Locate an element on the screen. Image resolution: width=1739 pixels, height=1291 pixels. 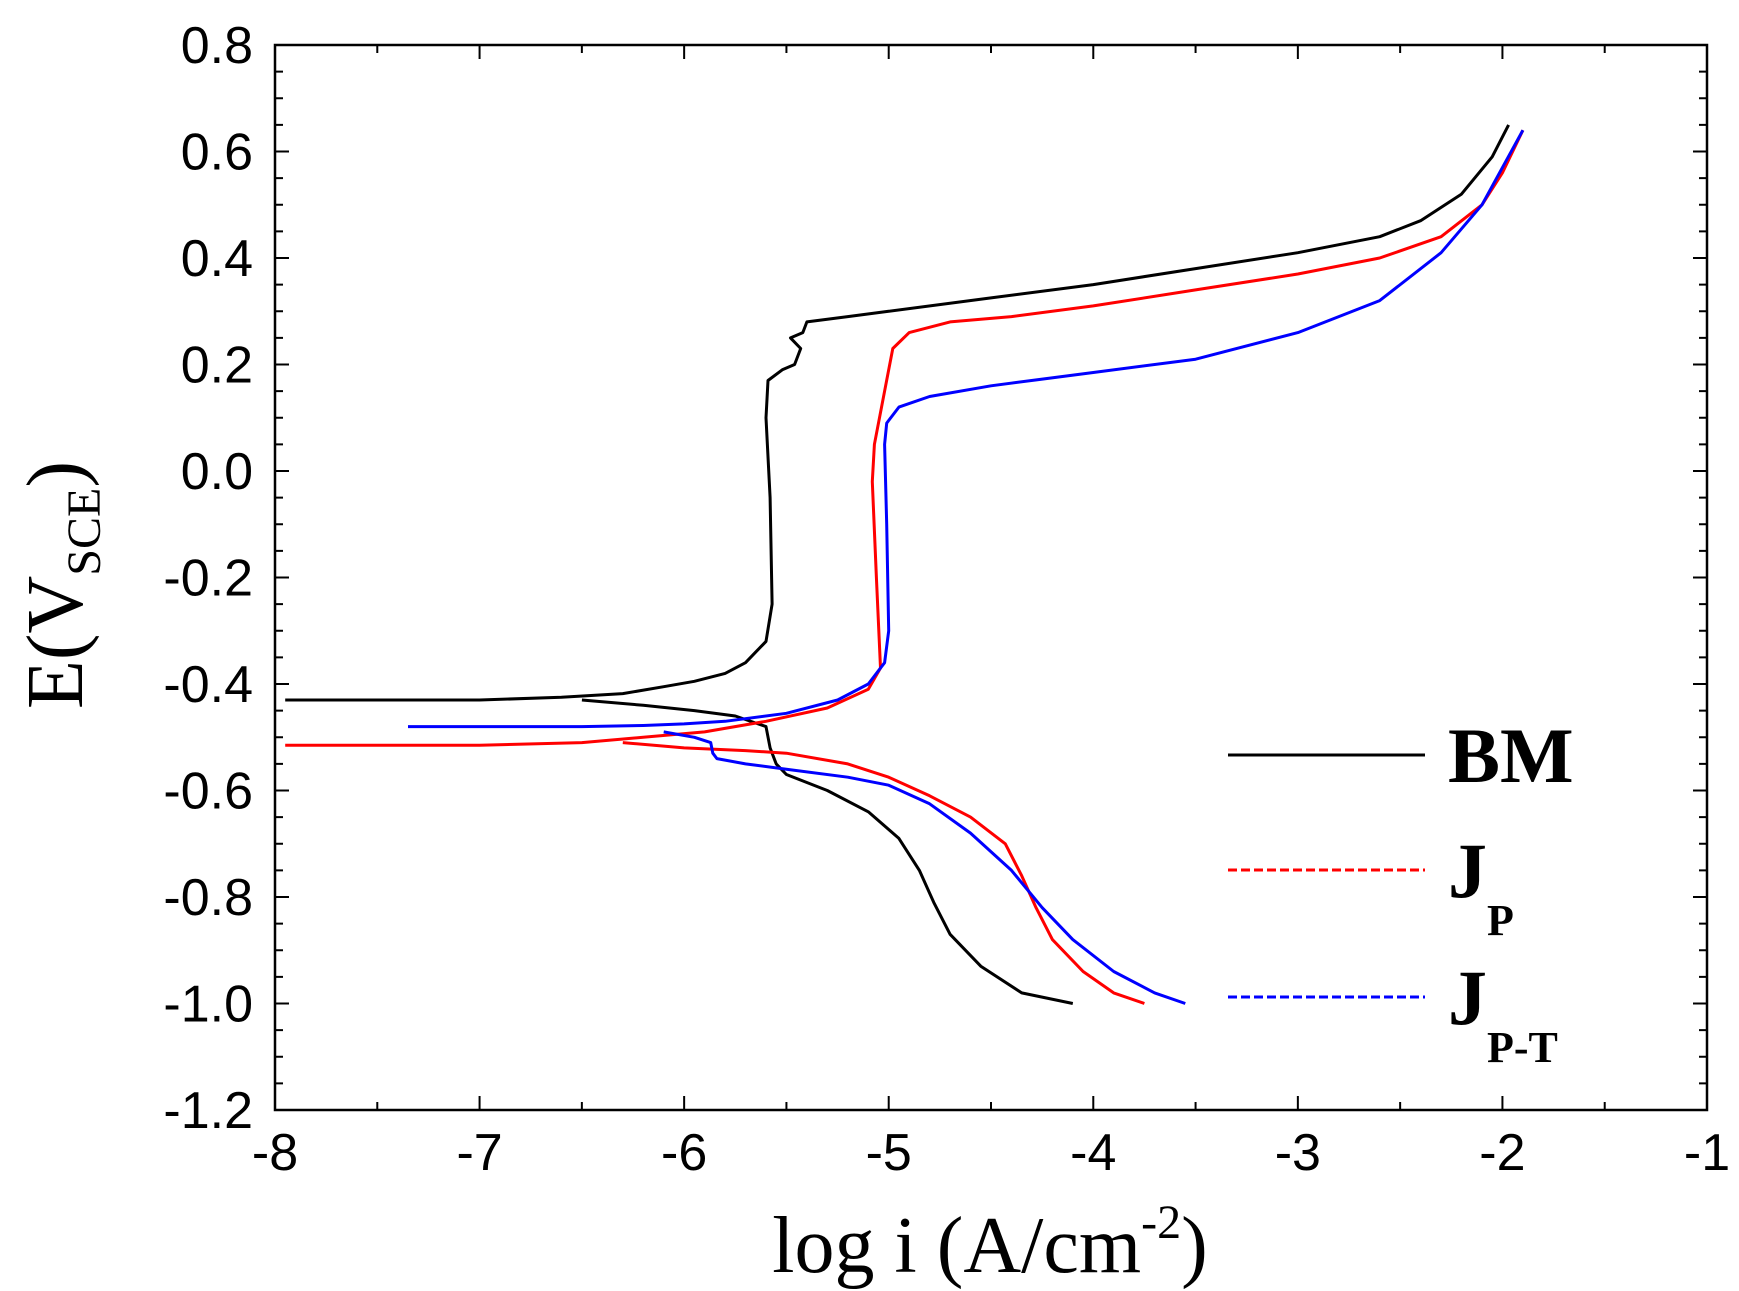
y-tick-label: -0.2 is located at coordinates (208, 579).